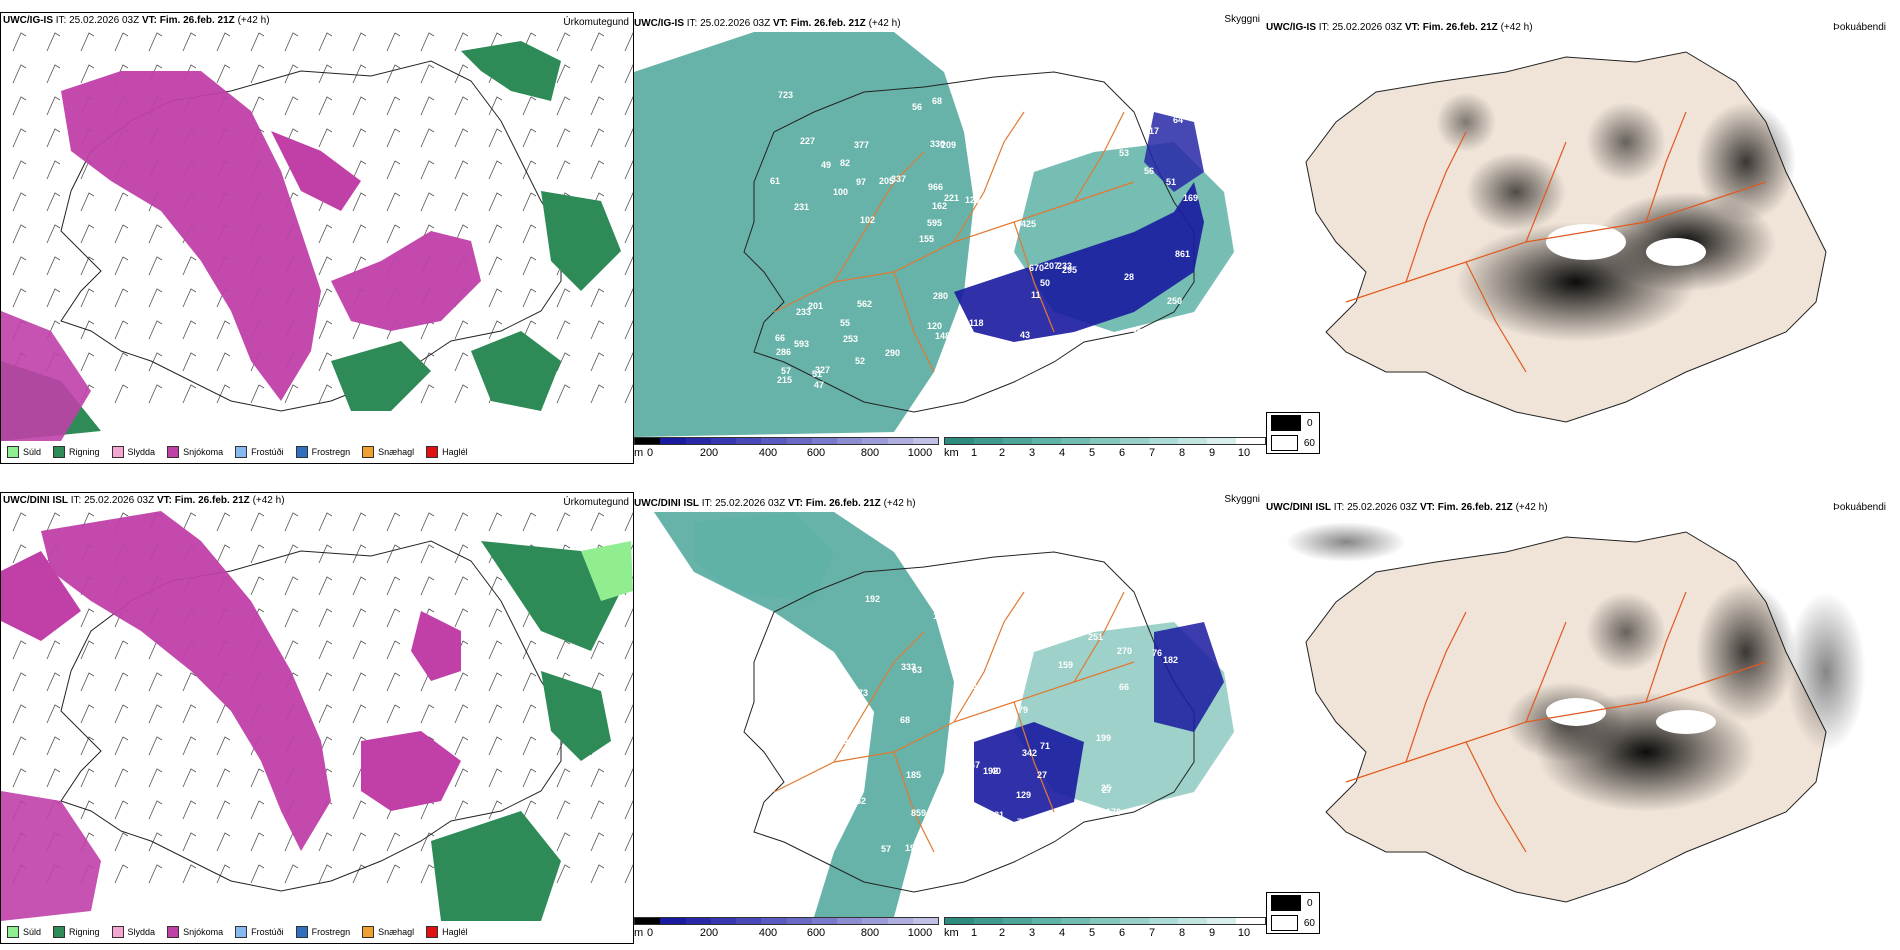 The image size is (1900, 950). I want to click on ceiling-value: 41, so click(1010, 100).